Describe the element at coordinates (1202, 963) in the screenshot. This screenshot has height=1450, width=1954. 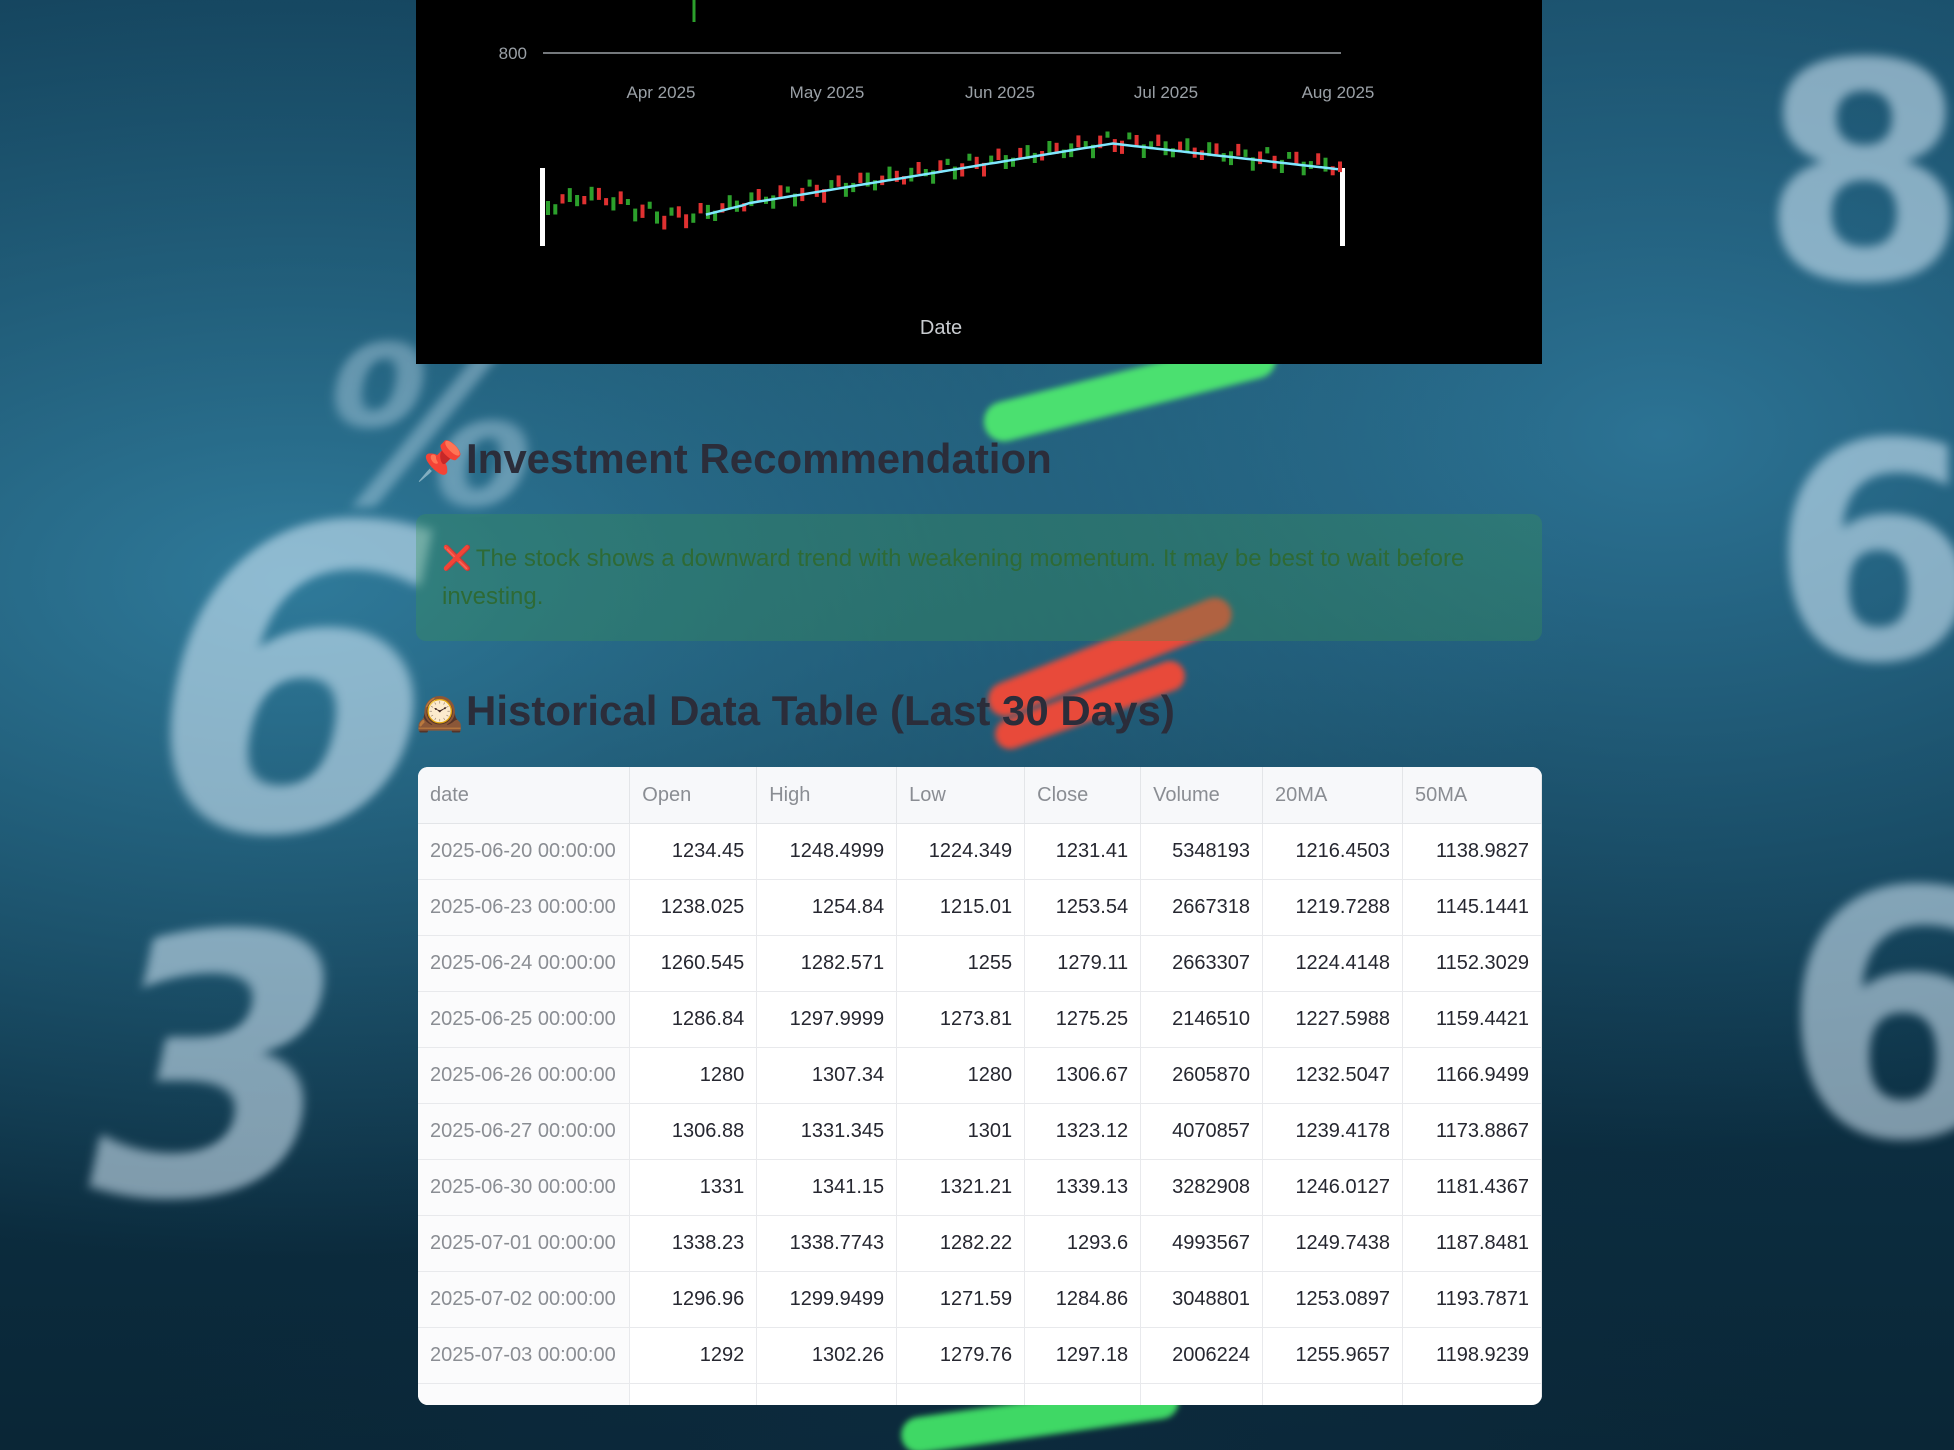
I see `table-cell: 2663307` at that location.